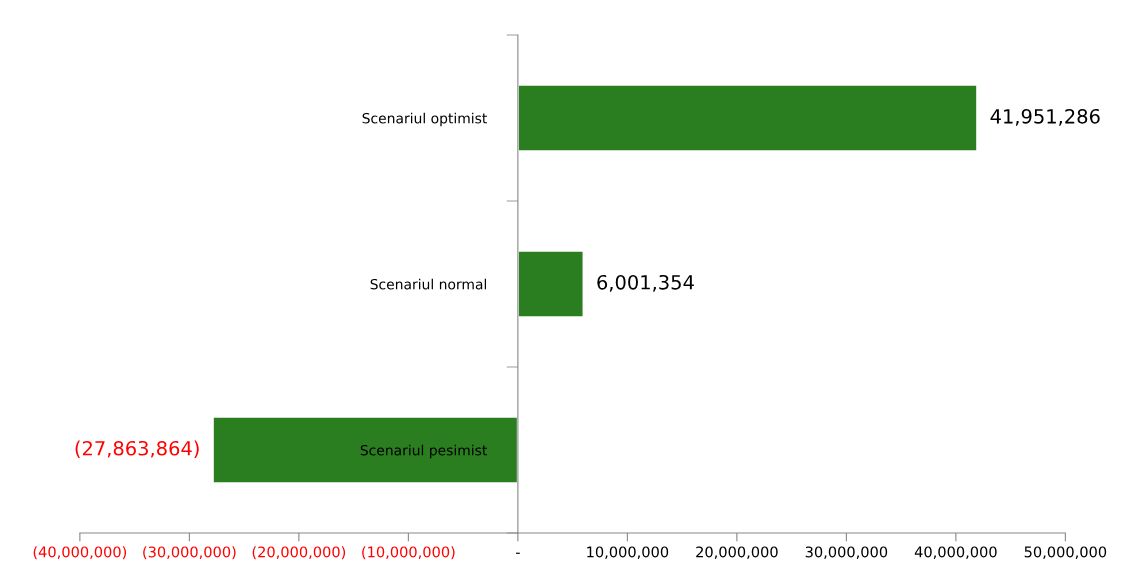 This screenshot has width=1125, height=577. I want to click on y-tick-label: Scenariul optimist, so click(424, 119).